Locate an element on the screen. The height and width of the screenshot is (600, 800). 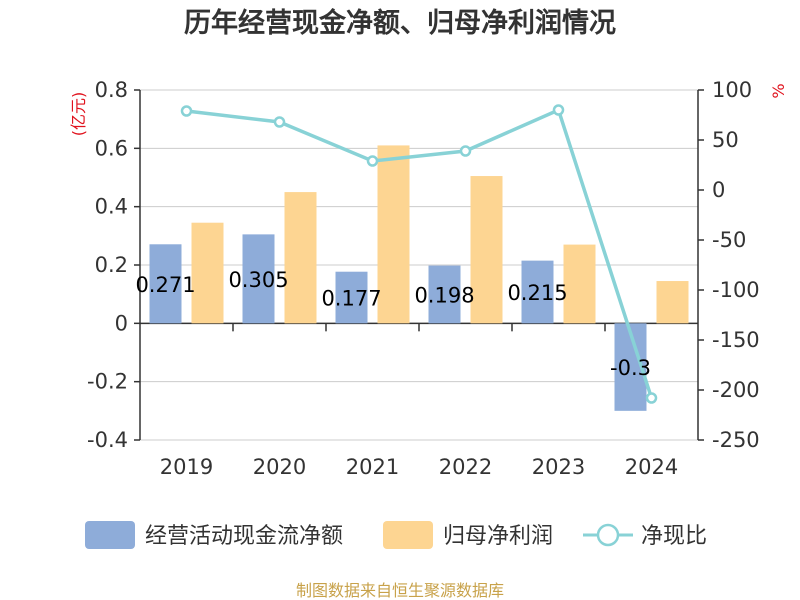
category-label: 2019 is located at coordinates (186, 467).